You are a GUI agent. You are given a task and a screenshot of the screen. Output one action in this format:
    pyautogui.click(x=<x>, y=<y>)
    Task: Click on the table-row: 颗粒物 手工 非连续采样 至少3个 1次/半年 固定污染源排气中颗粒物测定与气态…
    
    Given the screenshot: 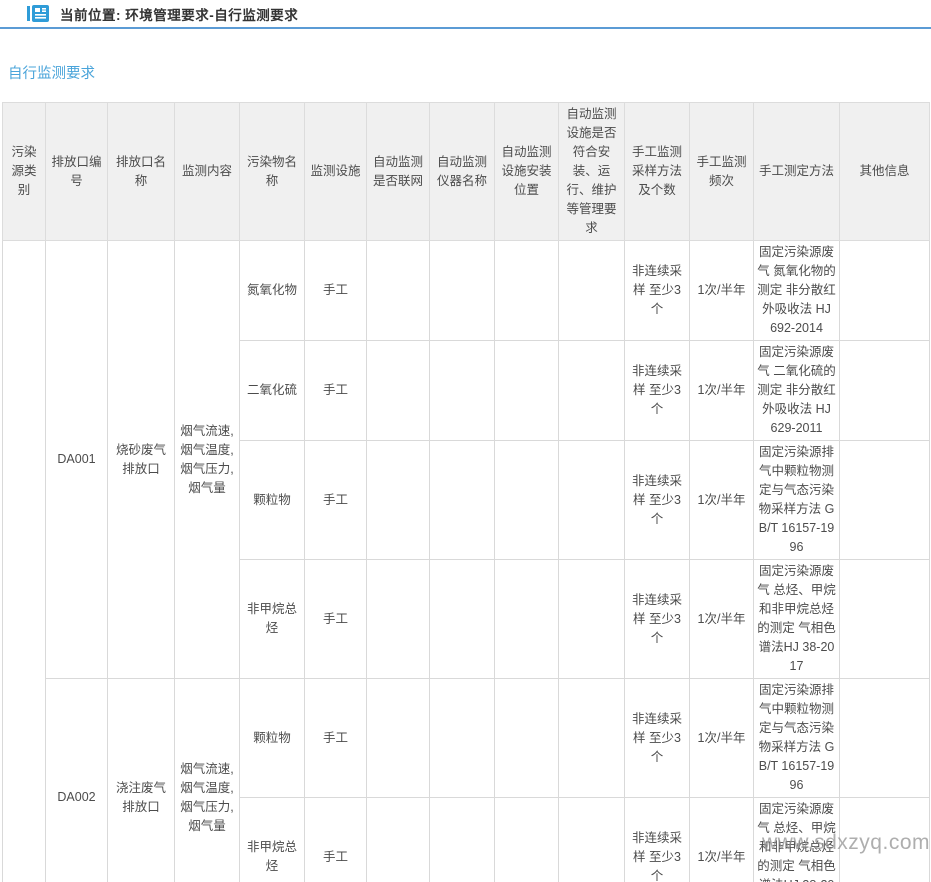 What is the action you would take?
    pyautogui.click(x=466, y=500)
    